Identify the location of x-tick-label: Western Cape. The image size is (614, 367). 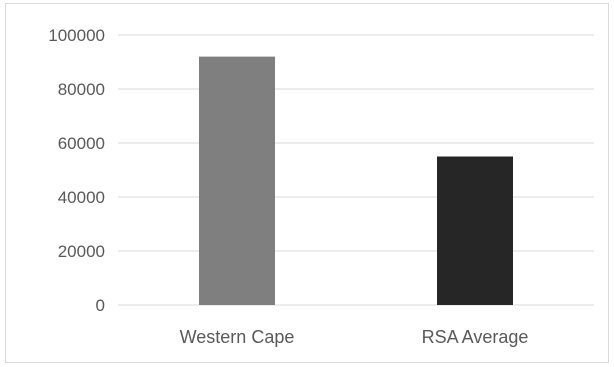
(237, 337).